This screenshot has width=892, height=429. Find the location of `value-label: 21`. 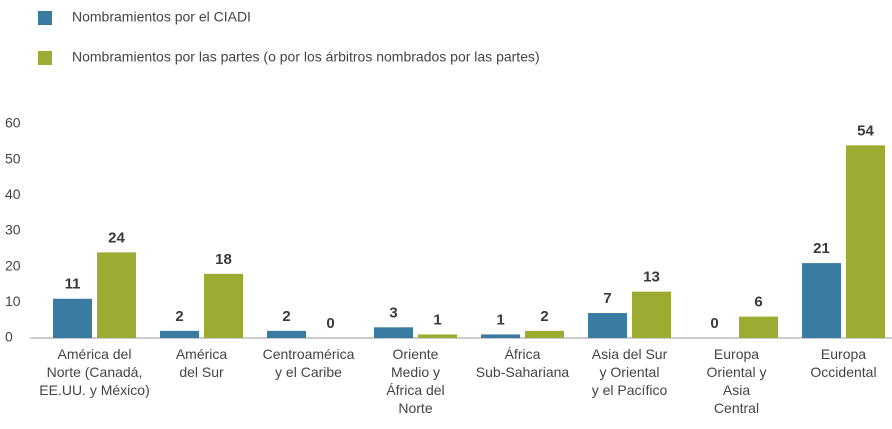

value-label: 21 is located at coordinates (821, 248).